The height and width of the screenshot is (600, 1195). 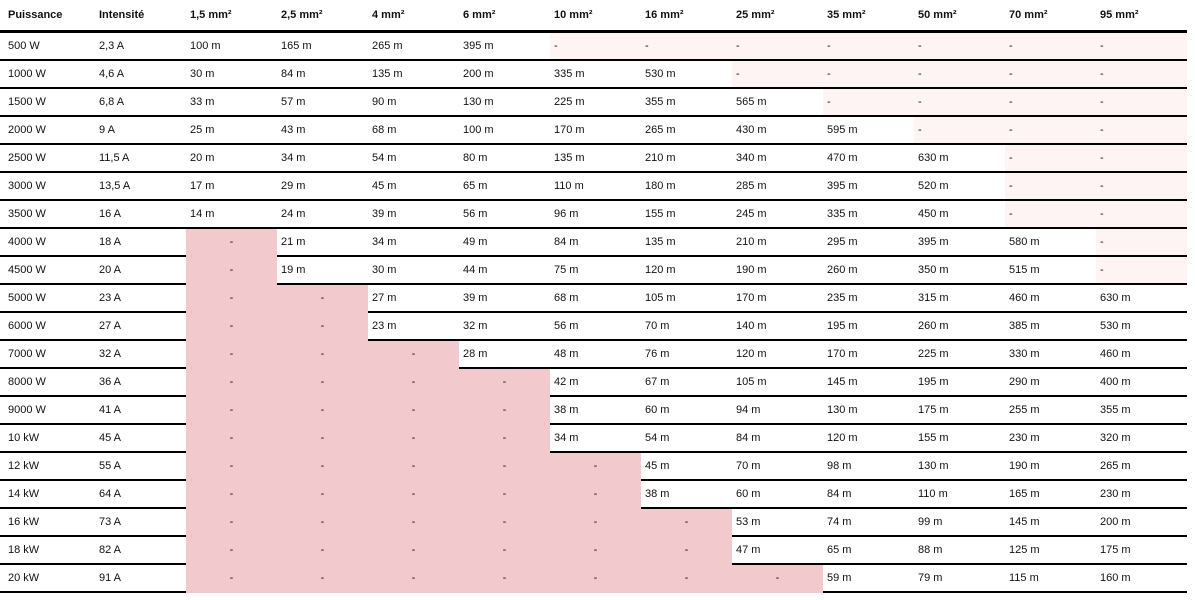 I want to click on current-cell: 36 A, so click(x=140, y=382).